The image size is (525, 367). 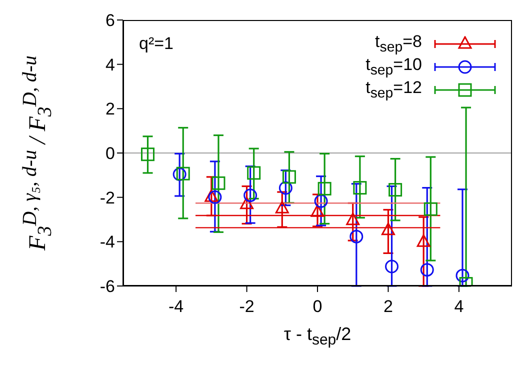 I want to click on legend-label: t$_{sep}$=10, so click(x=394, y=66).